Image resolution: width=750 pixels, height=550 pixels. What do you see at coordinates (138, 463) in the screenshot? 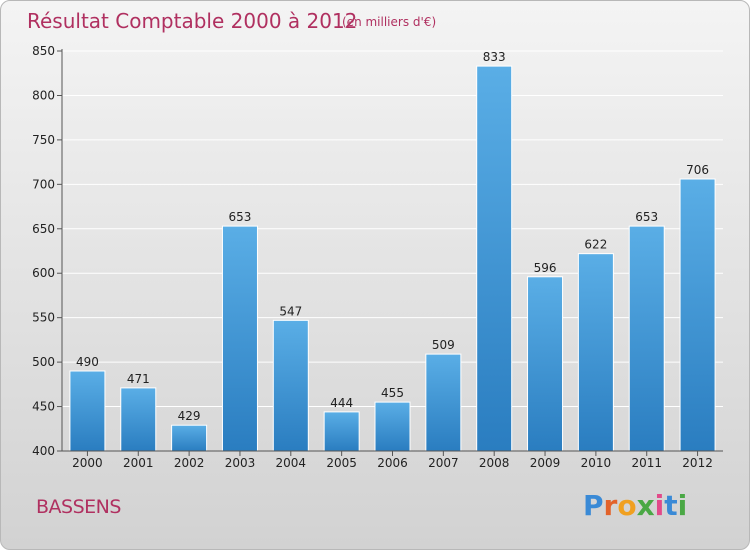
I see `x-tick-label: 2001` at bounding box center [138, 463].